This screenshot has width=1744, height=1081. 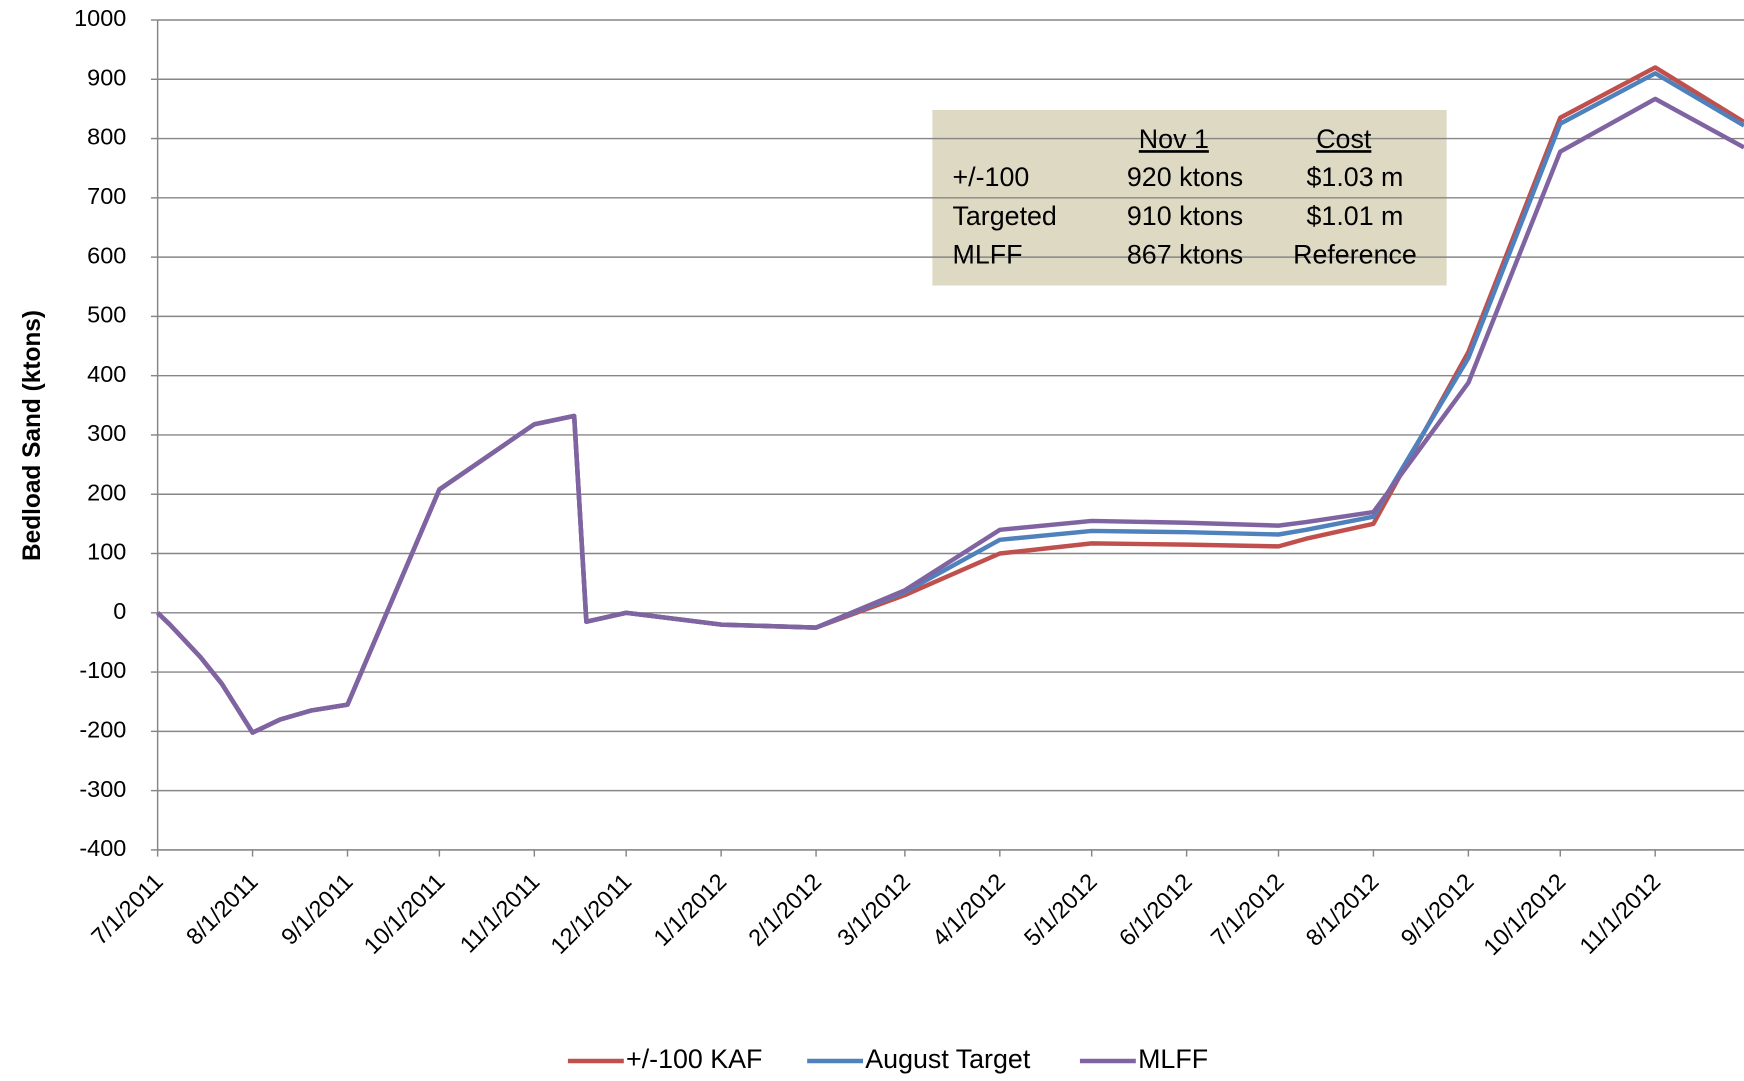 I want to click on x-tick-label: 7/1/2012, so click(x=1247, y=909).